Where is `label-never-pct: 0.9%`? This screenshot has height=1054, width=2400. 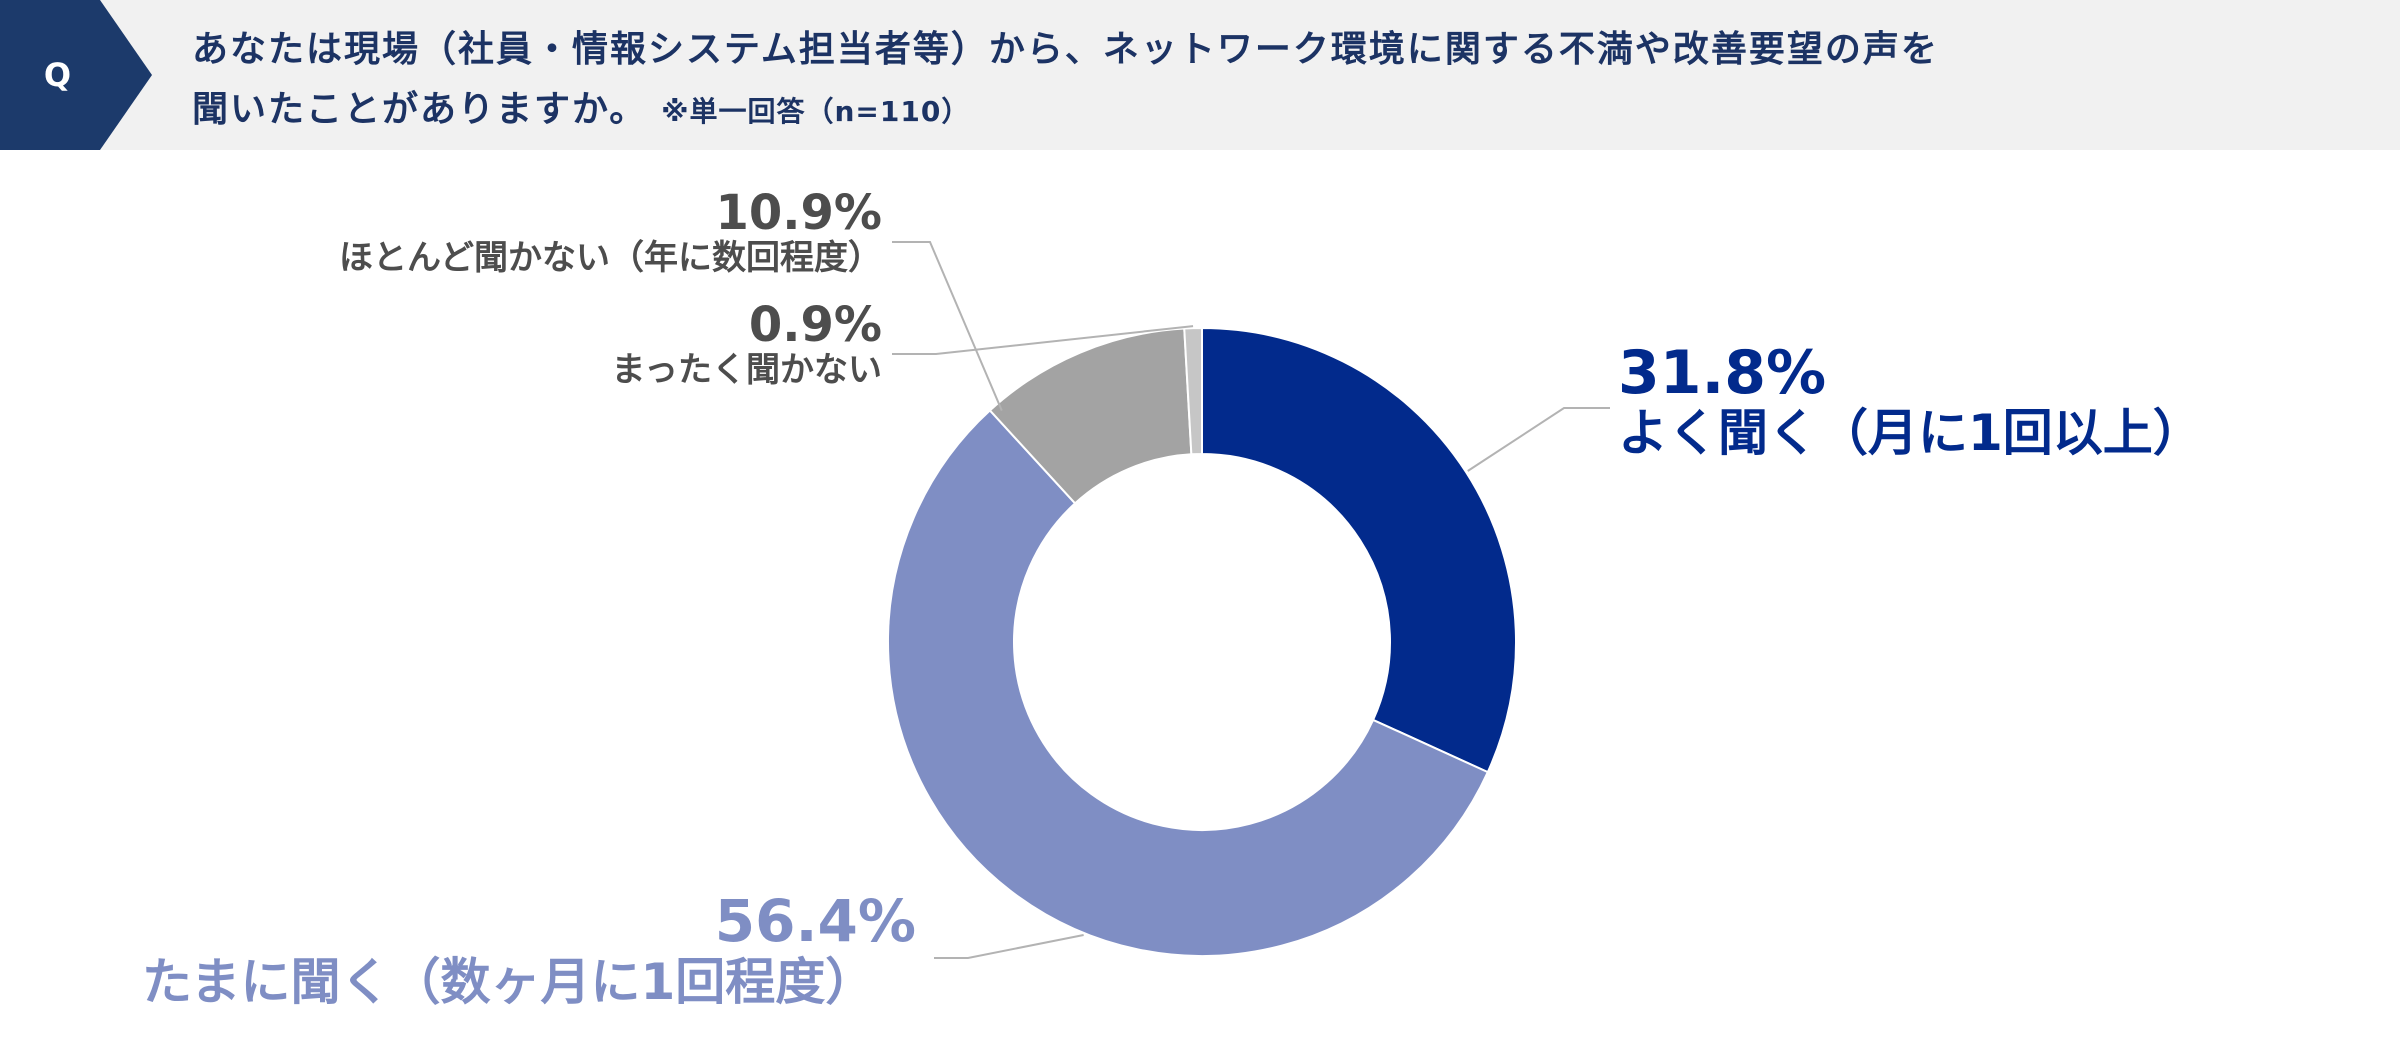
label-never-pct: 0.9% is located at coordinates (815, 325).